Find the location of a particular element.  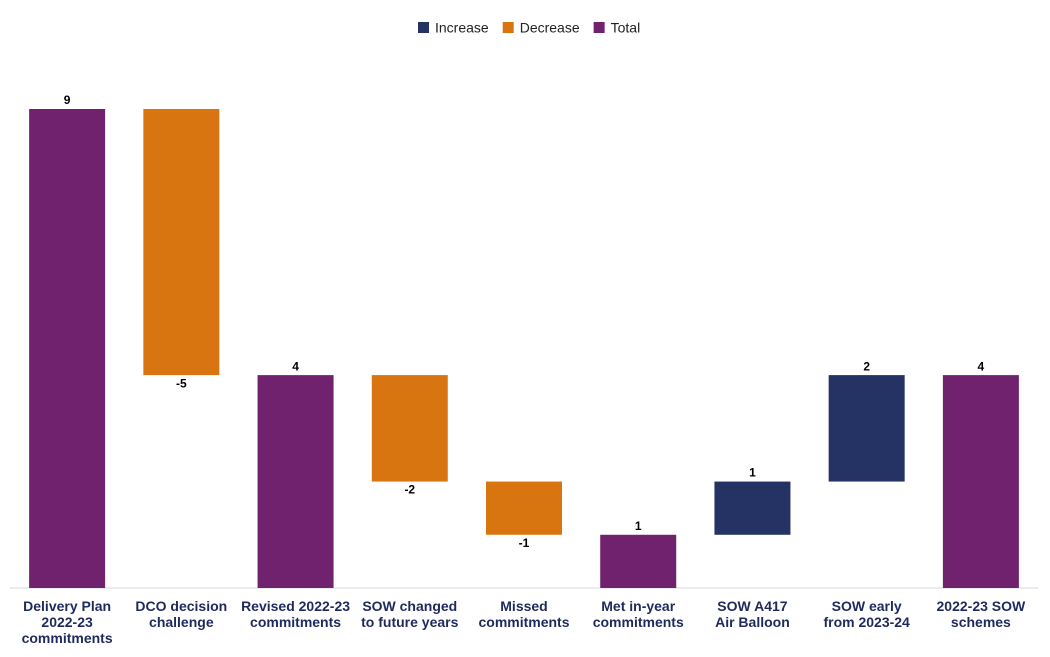

x-tick-label-line: SOW changed is located at coordinates (409, 606).